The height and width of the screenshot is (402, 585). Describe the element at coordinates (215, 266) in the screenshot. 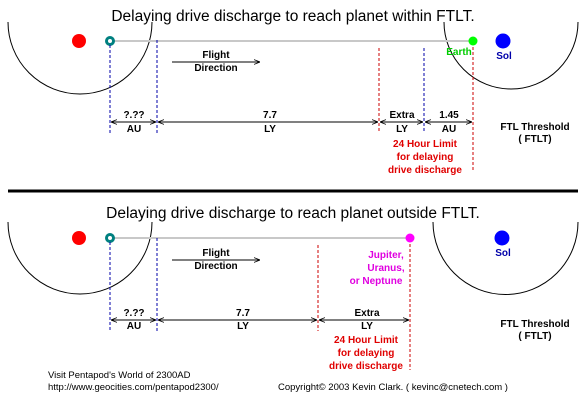

I see `flight-direction-bottom-line2: Direction` at that location.